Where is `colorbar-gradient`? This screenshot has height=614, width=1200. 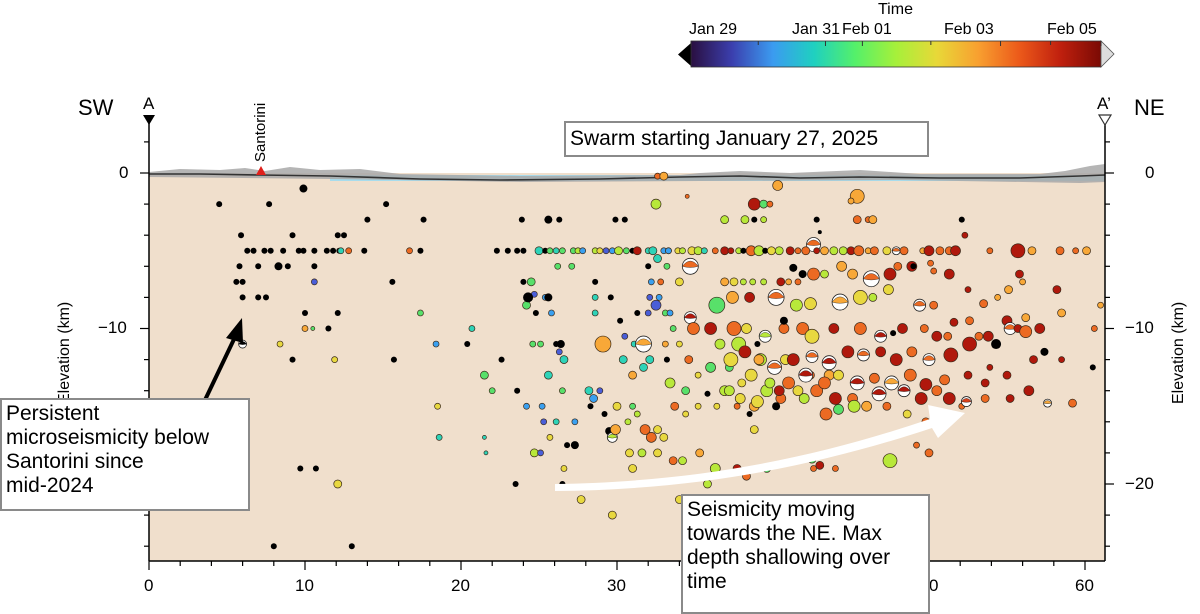 colorbar-gradient is located at coordinates (896, 54).